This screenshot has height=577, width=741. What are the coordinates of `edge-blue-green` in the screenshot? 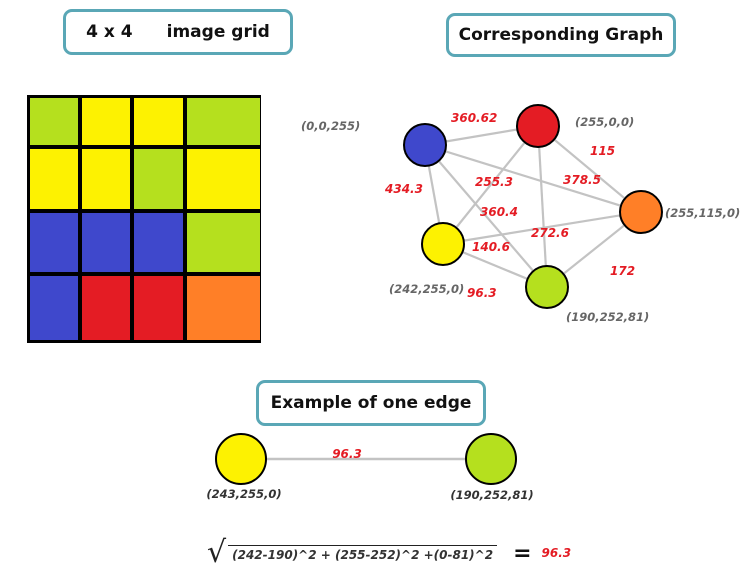 It's located at (486, 216).